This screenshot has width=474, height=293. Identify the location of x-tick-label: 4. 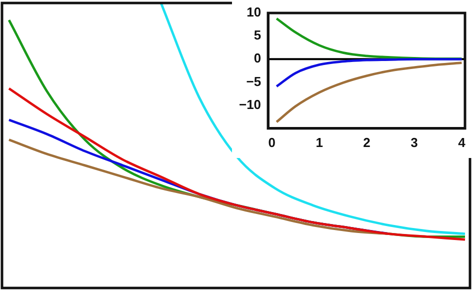
(462, 142).